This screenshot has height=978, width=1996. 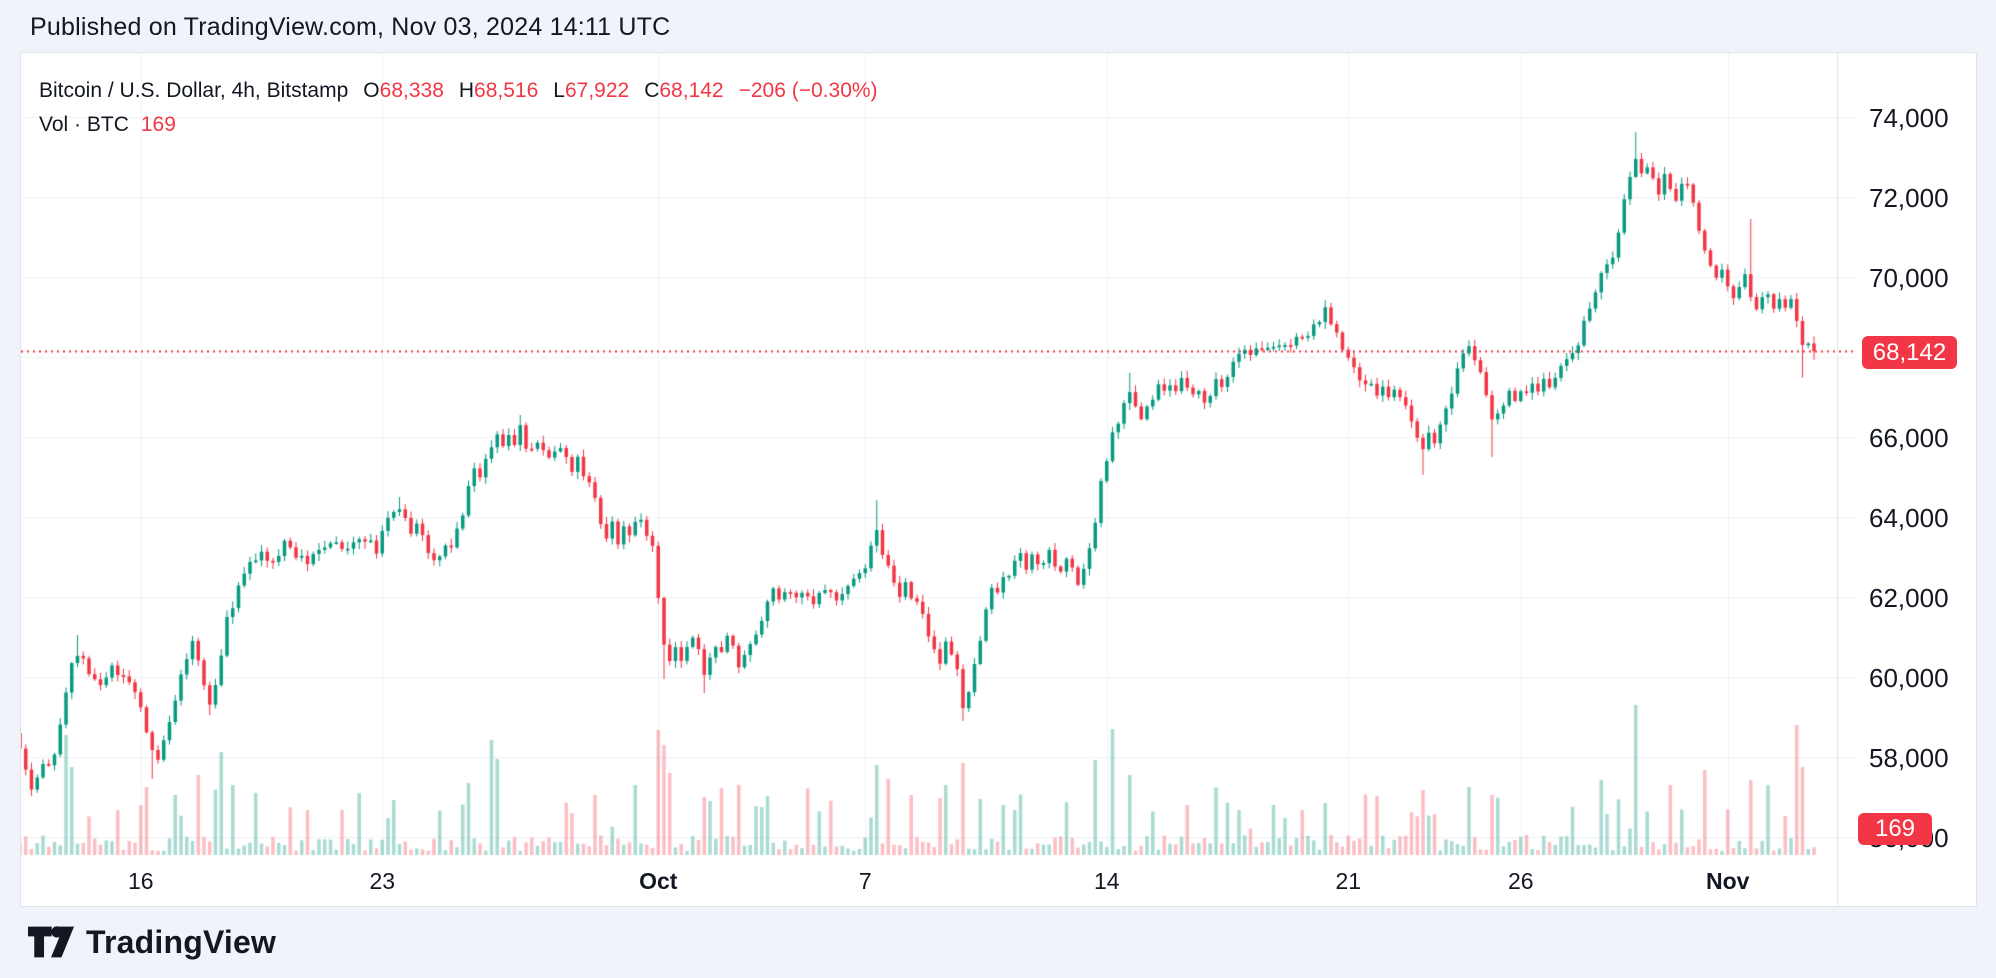 What do you see at coordinates (865, 881) in the screenshot?
I see `time-axis-label: 7` at bounding box center [865, 881].